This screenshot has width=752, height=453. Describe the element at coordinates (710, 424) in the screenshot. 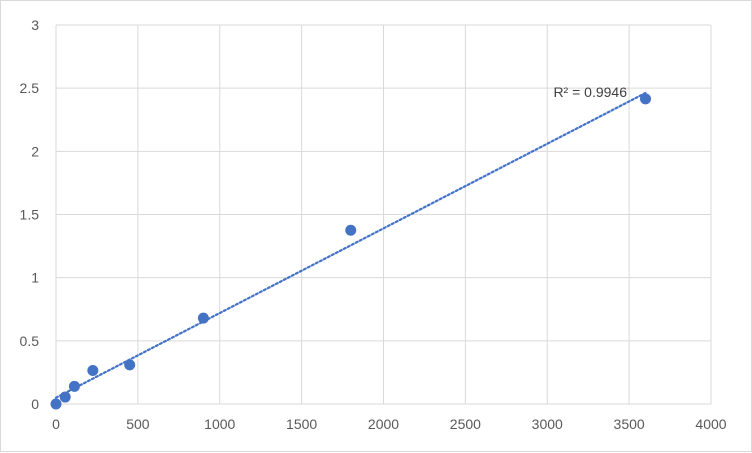

I see `x-tick-label: 4000` at that location.